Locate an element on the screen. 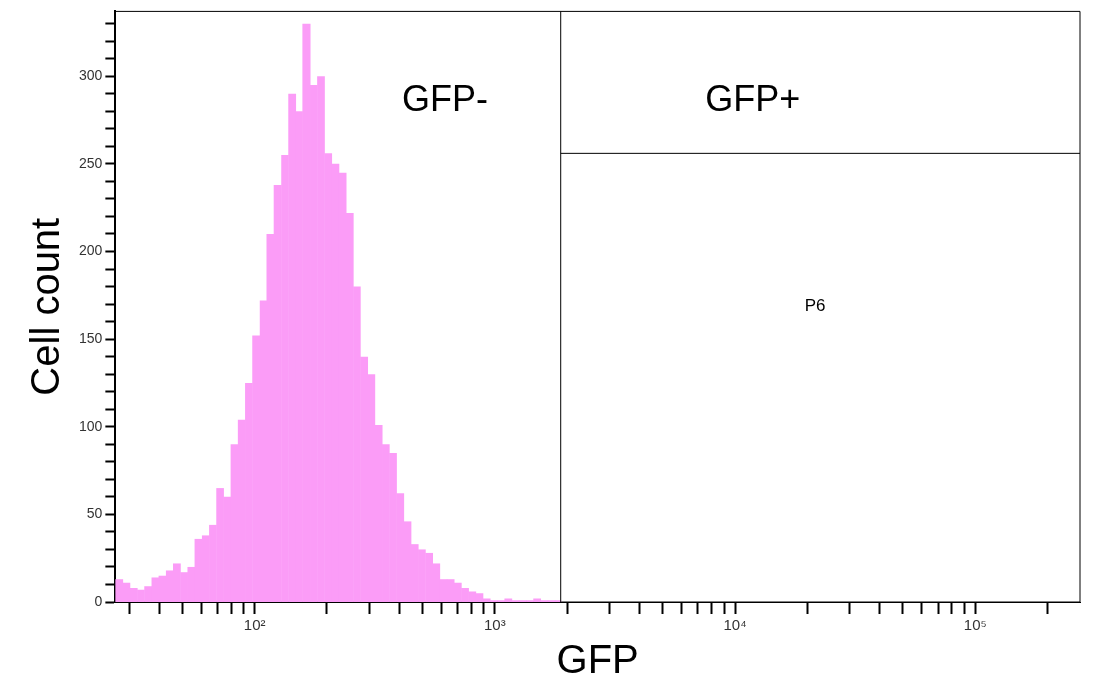 The image size is (1102, 696). y-tick-label: 250 is located at coordinates (91, 162).